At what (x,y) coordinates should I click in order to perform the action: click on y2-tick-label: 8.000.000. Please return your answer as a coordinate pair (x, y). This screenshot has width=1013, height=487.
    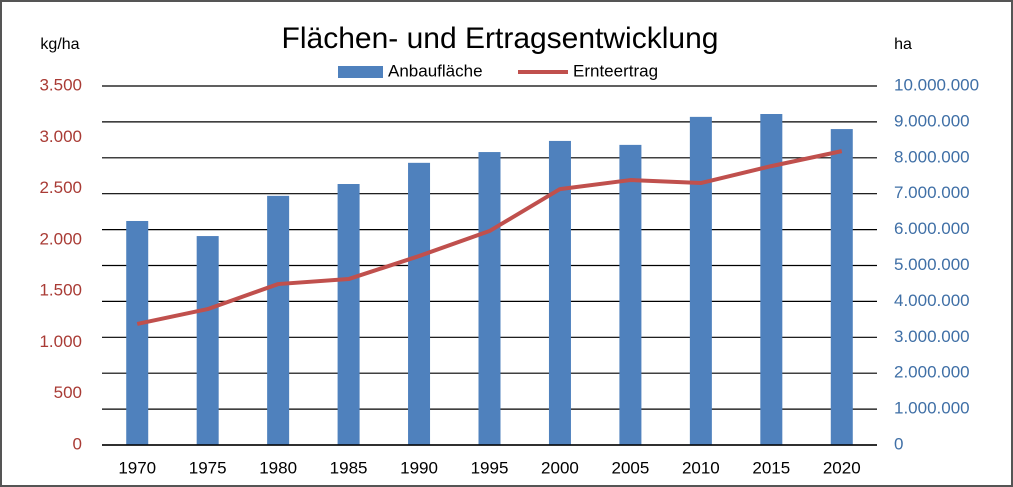
    Looking at the image, I should click on (932, 156).